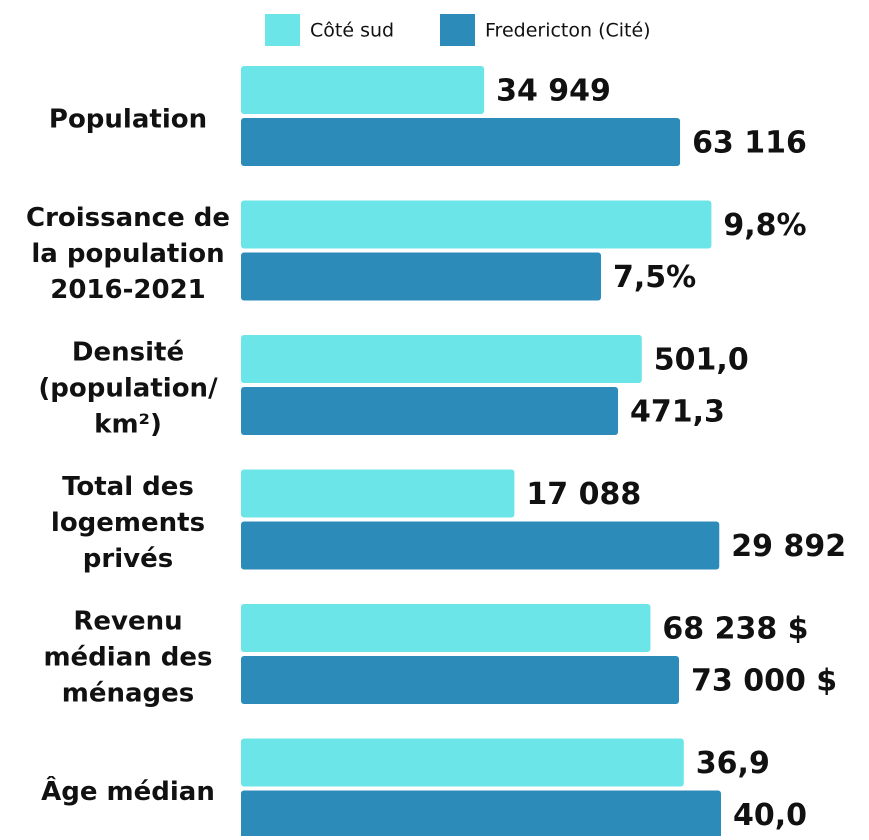 Image resolution: width=869 pixels, height=840 pixels. Describe the element at coordinates (128, 425) in the screenshot. I see `category-label: km²)` at that location.